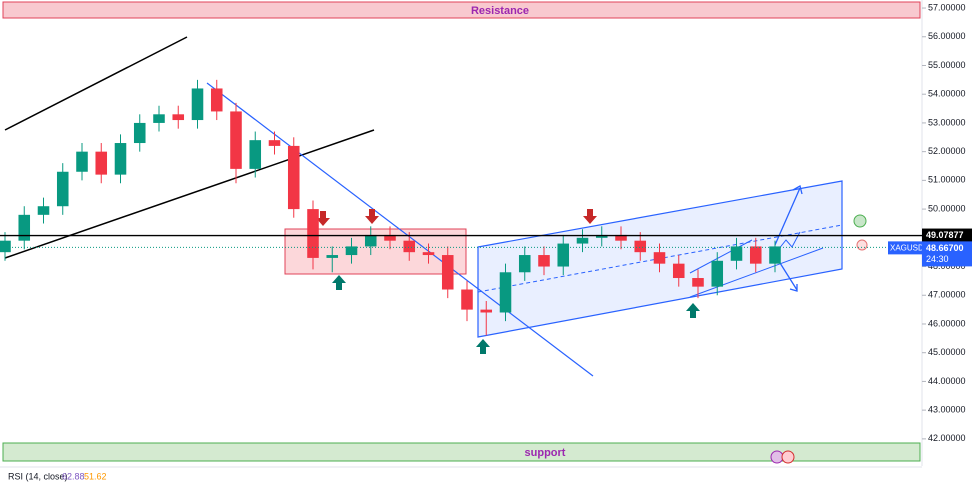  What do you see at coordinates (789, 241) in the screenshot?
I see `projection-arrow` at bounding box center [789, 241].